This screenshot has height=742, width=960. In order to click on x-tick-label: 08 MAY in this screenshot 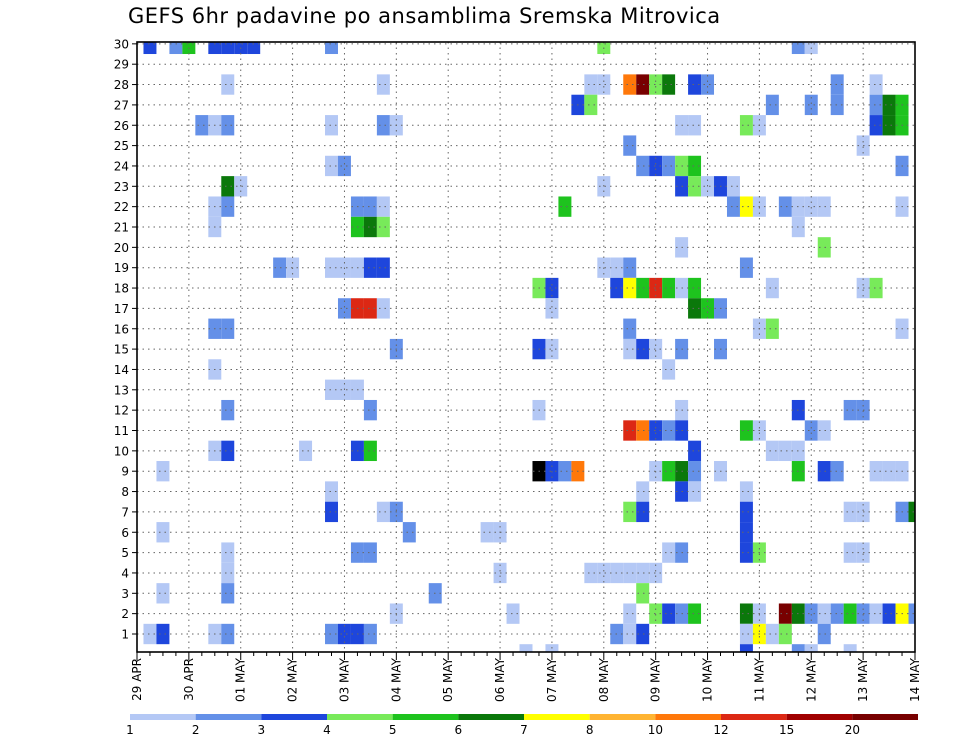, I will do `click(604, 679)`.